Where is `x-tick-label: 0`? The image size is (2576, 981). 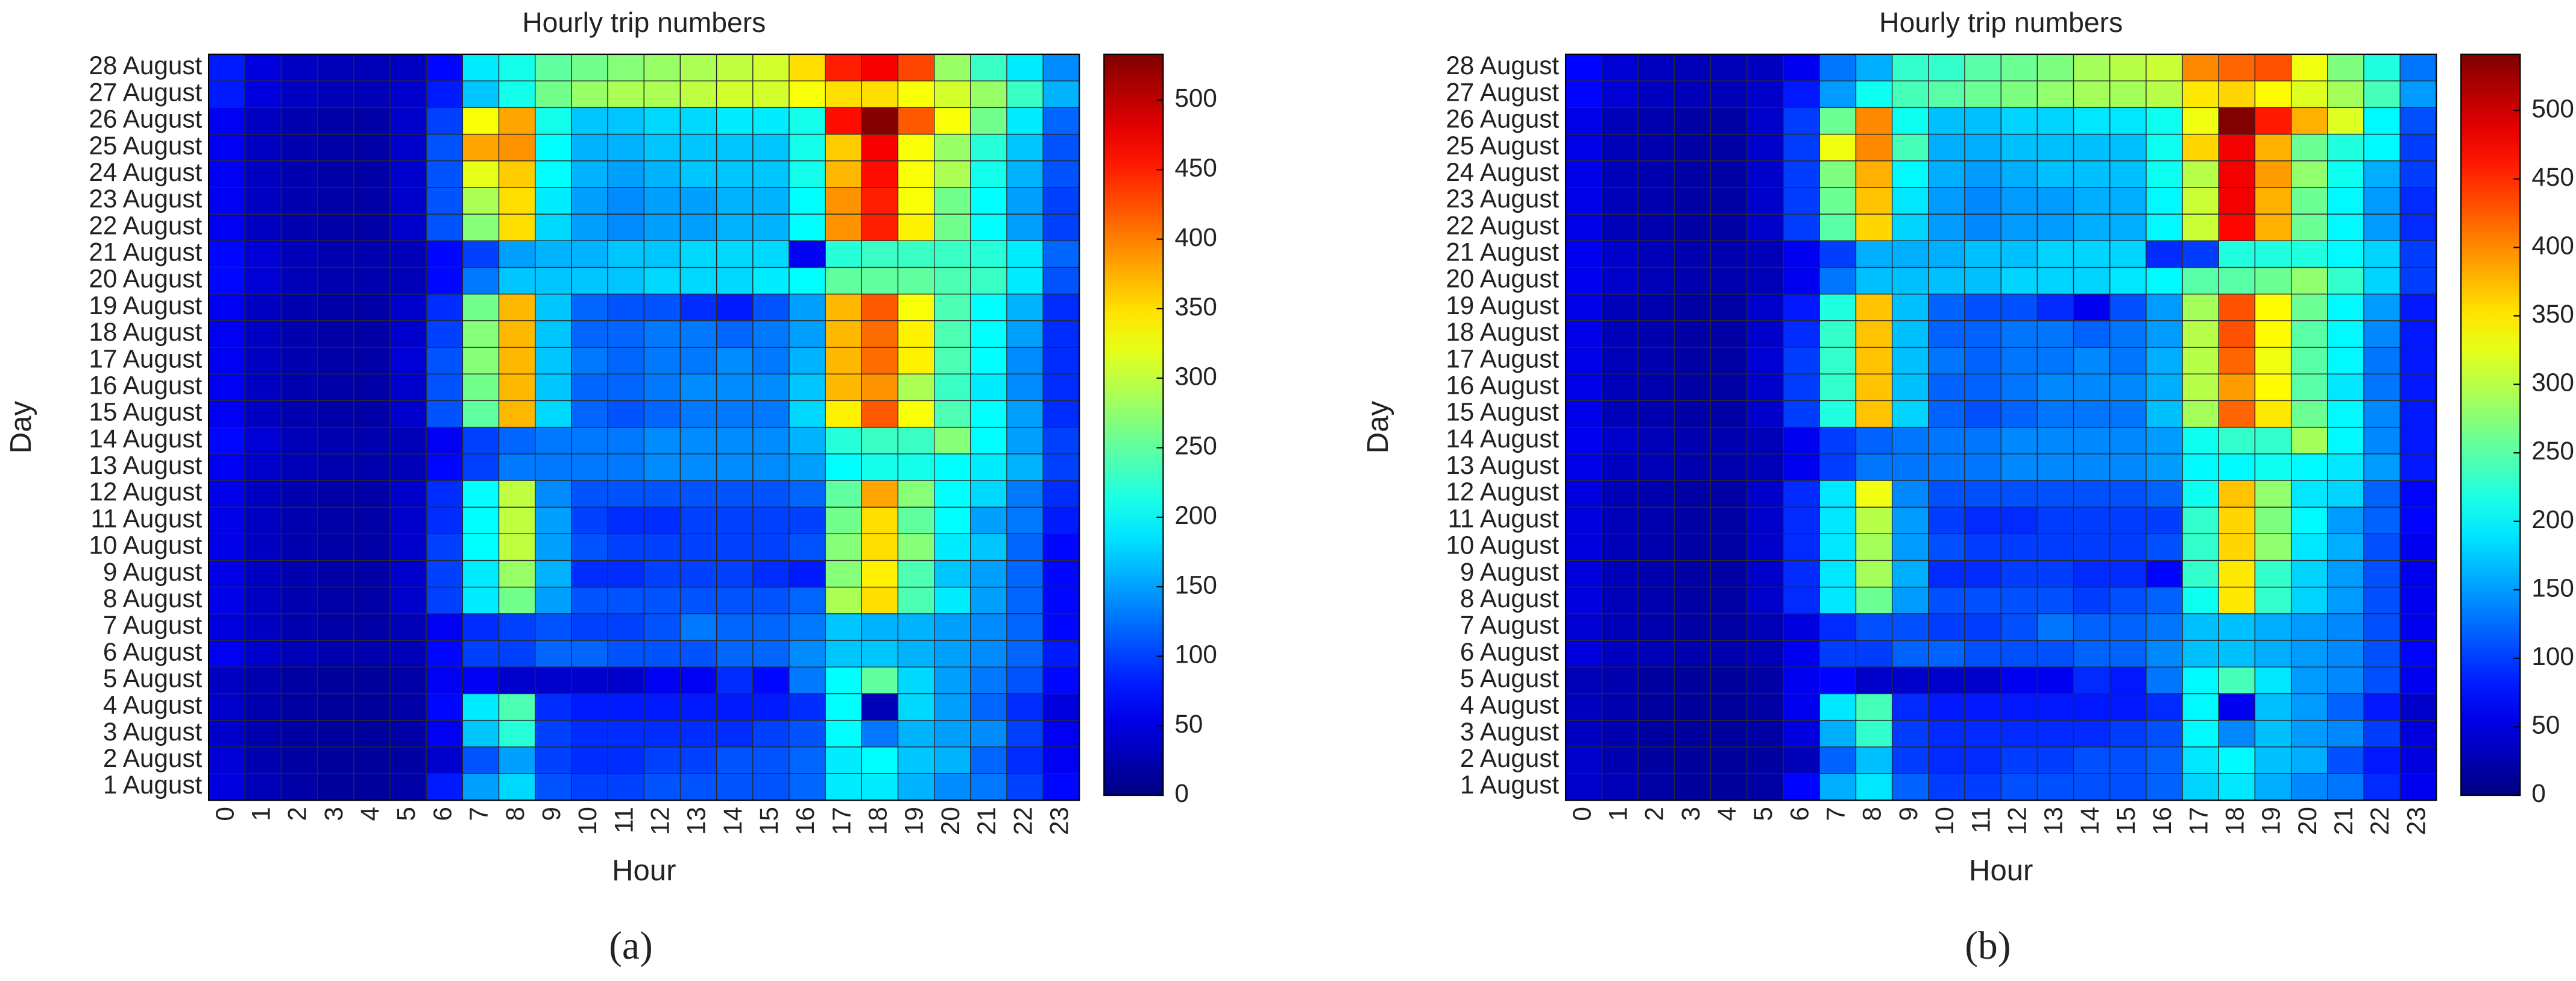 x-tick-label: 0 is located at coordinates (224, 814).